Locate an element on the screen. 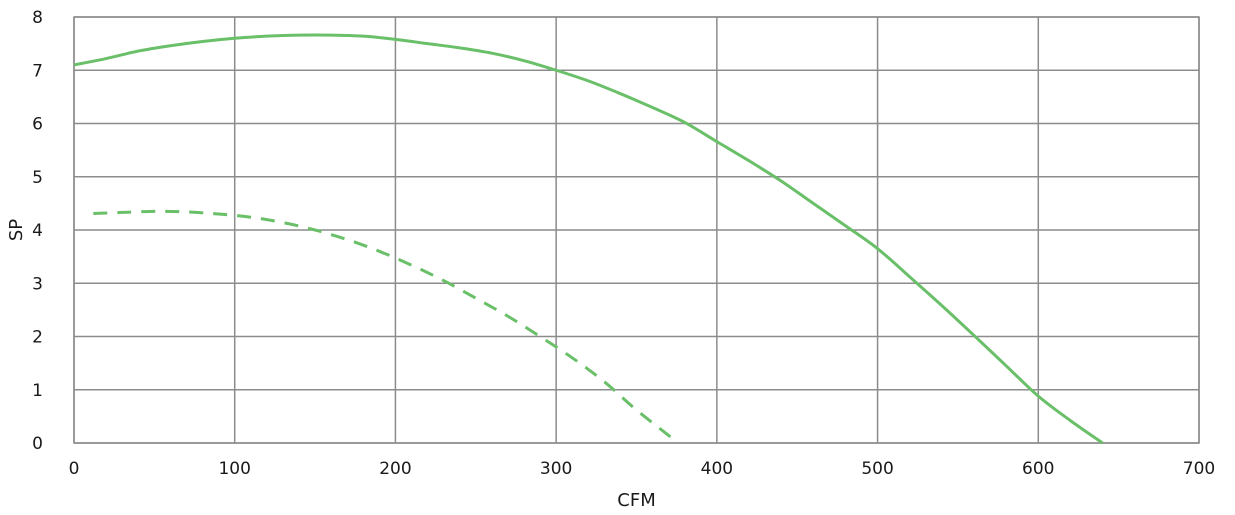 This screenshot has width=1235, height=515. y-tick-label: 2 is located at coordinates (37, 338).